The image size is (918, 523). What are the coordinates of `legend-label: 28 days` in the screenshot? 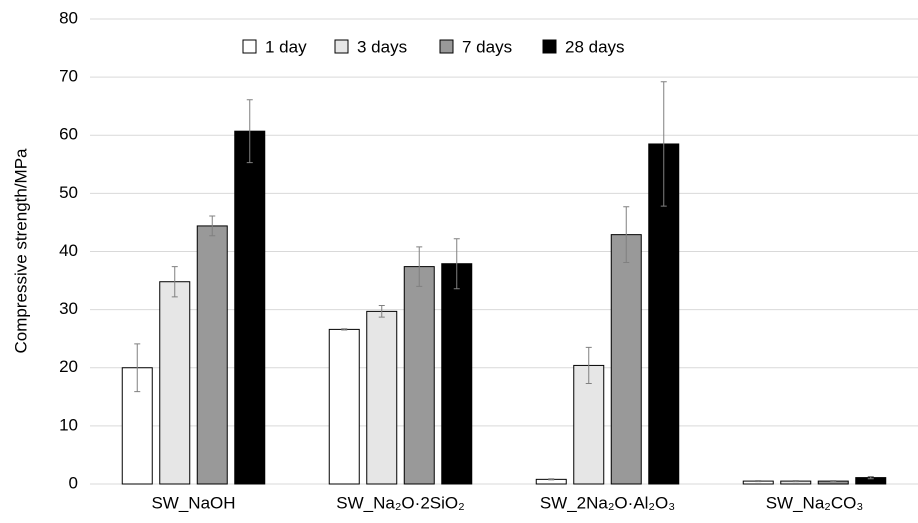 It's located at (595, 46).